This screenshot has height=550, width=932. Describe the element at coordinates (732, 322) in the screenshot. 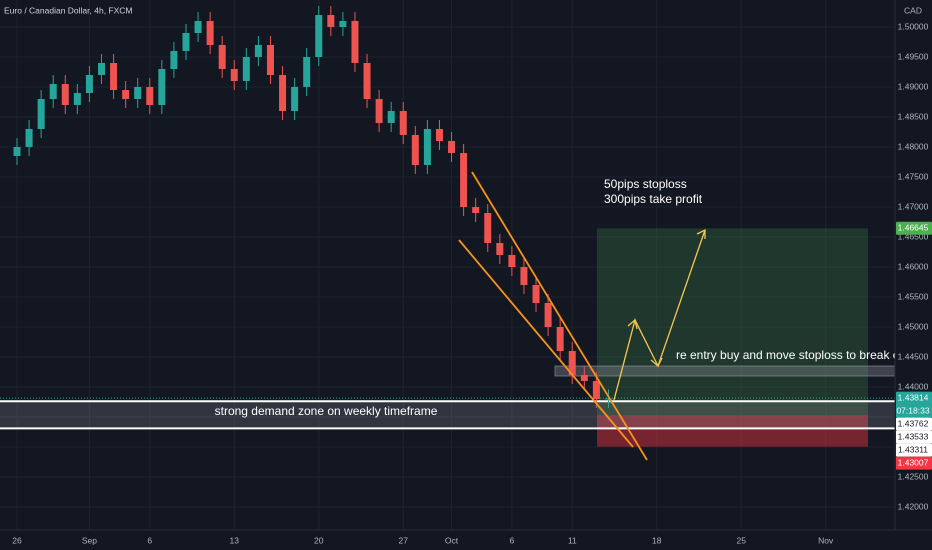

I see `take-profit-zone` at that location.